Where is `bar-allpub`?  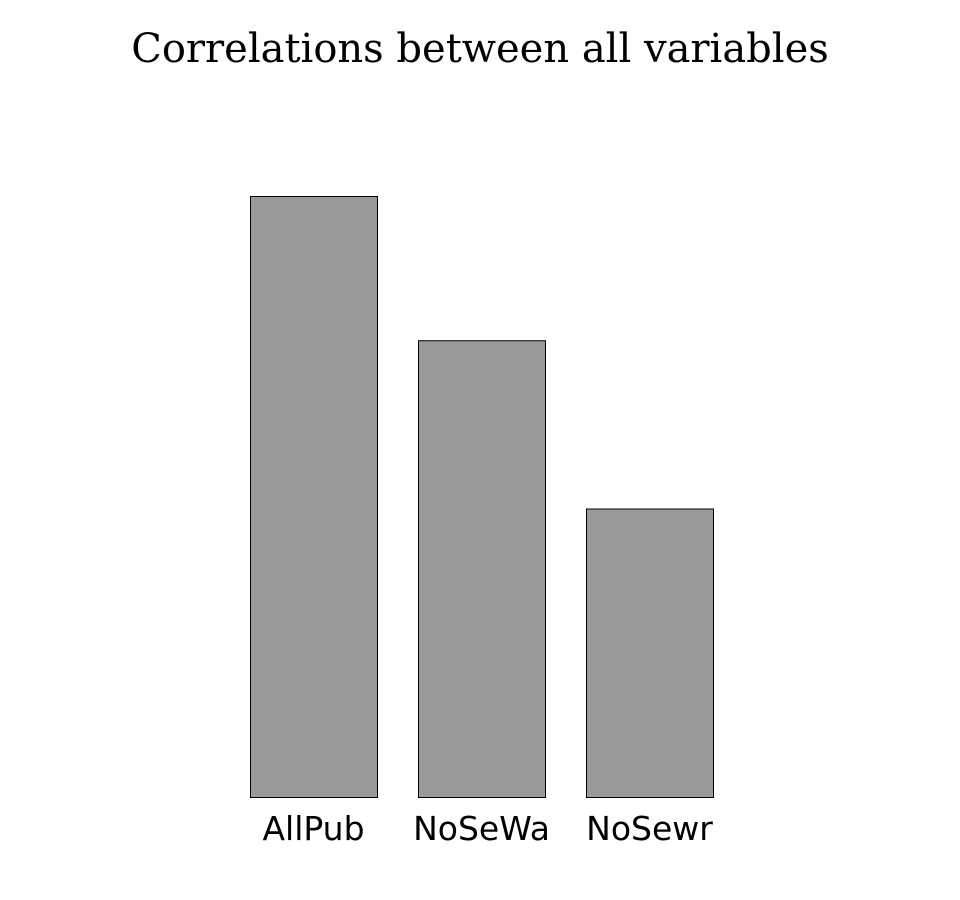
bar-allpub is located at coordinates (314, 497).